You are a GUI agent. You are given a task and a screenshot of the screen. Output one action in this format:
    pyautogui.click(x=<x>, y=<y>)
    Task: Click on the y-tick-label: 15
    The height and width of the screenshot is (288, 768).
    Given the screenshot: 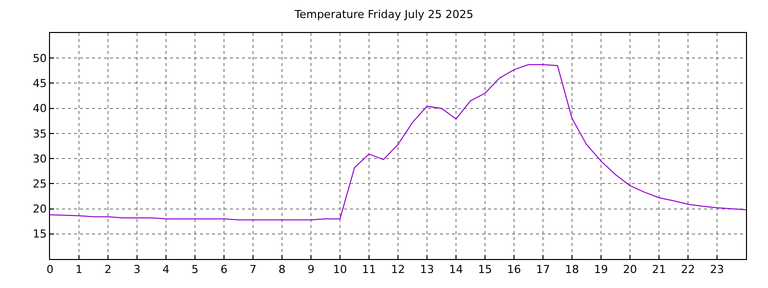 What is the action you would take?
    pyautogui.click(x=39, y=234)
    